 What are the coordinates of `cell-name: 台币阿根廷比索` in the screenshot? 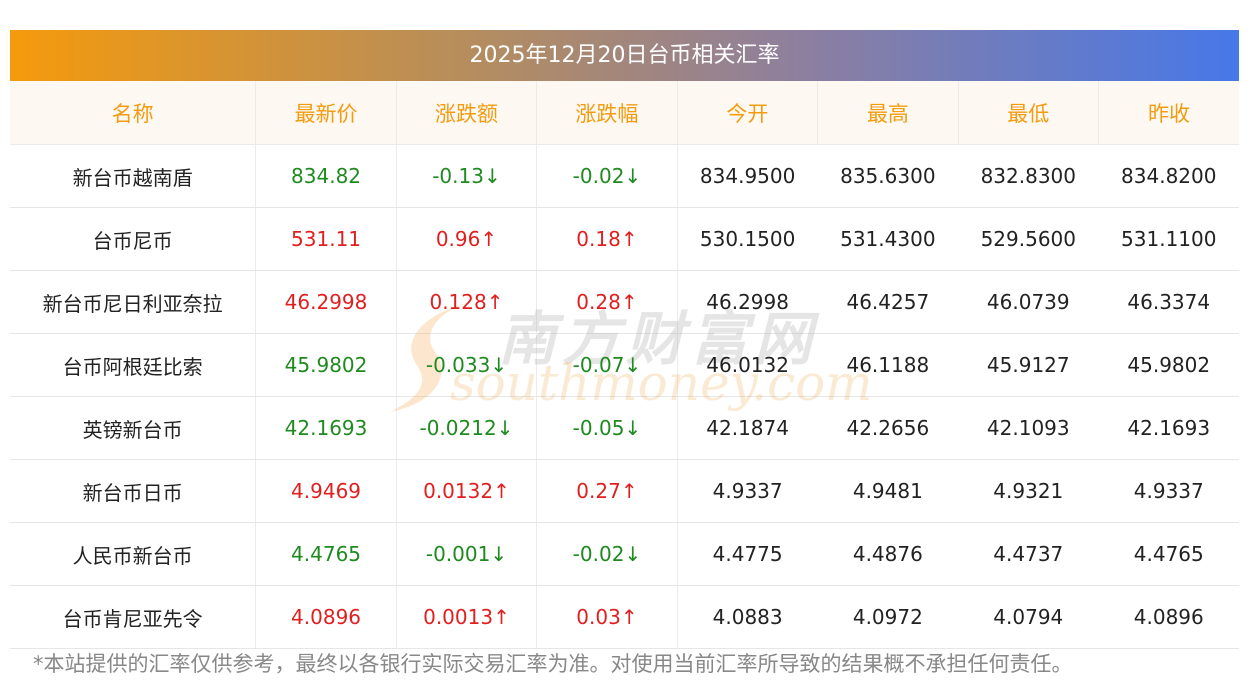 It's located at (133, 365).